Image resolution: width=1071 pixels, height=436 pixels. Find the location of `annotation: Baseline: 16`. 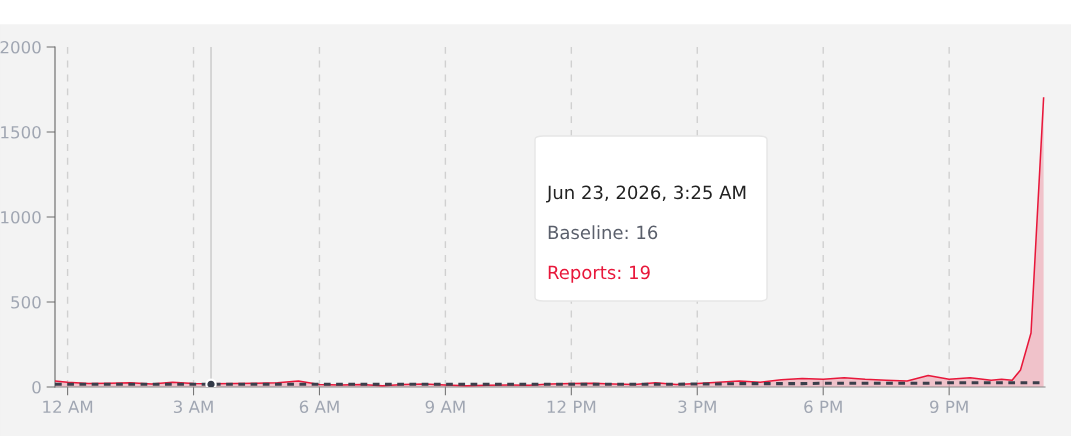

annotation: Baseline: 16 is located at coordinates (603, 232).